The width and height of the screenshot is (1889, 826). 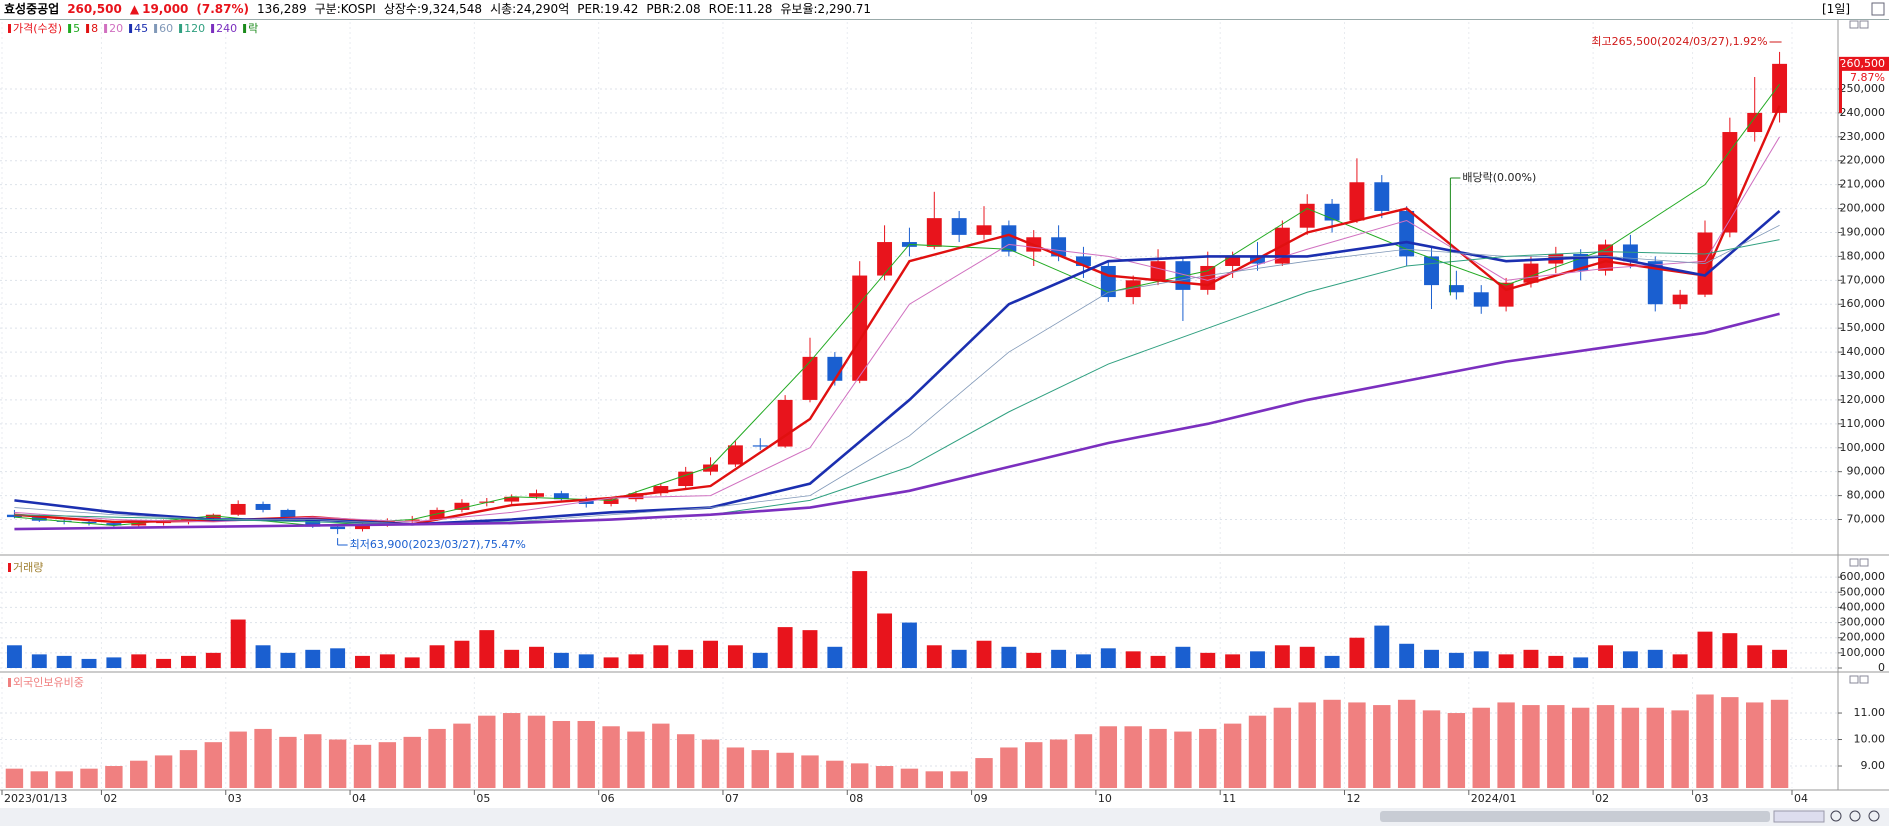 I want to click on y-tick-label: 140,000, so click(x=1863, y=351).